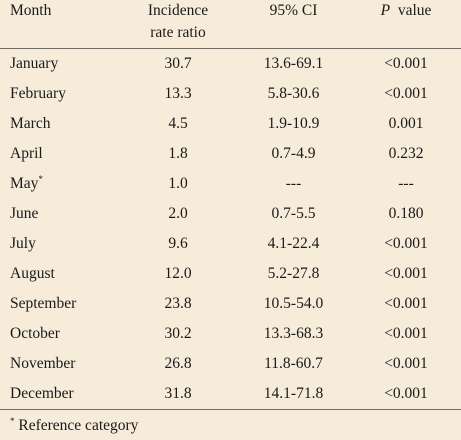  I want to click on header-p-value: P value, so click(406, 24).